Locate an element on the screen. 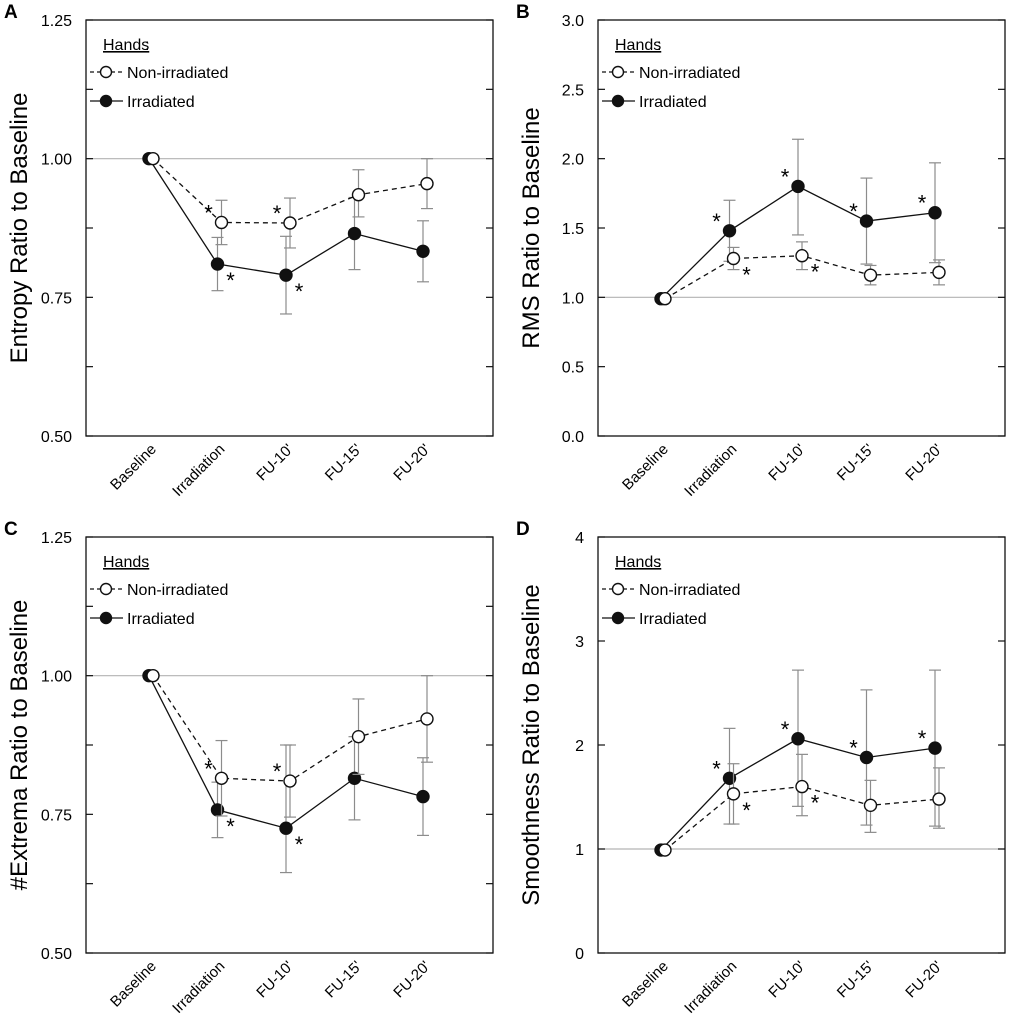  y-axis-label: RMS Ratio to Baseline is located at coordinates (531, 227).